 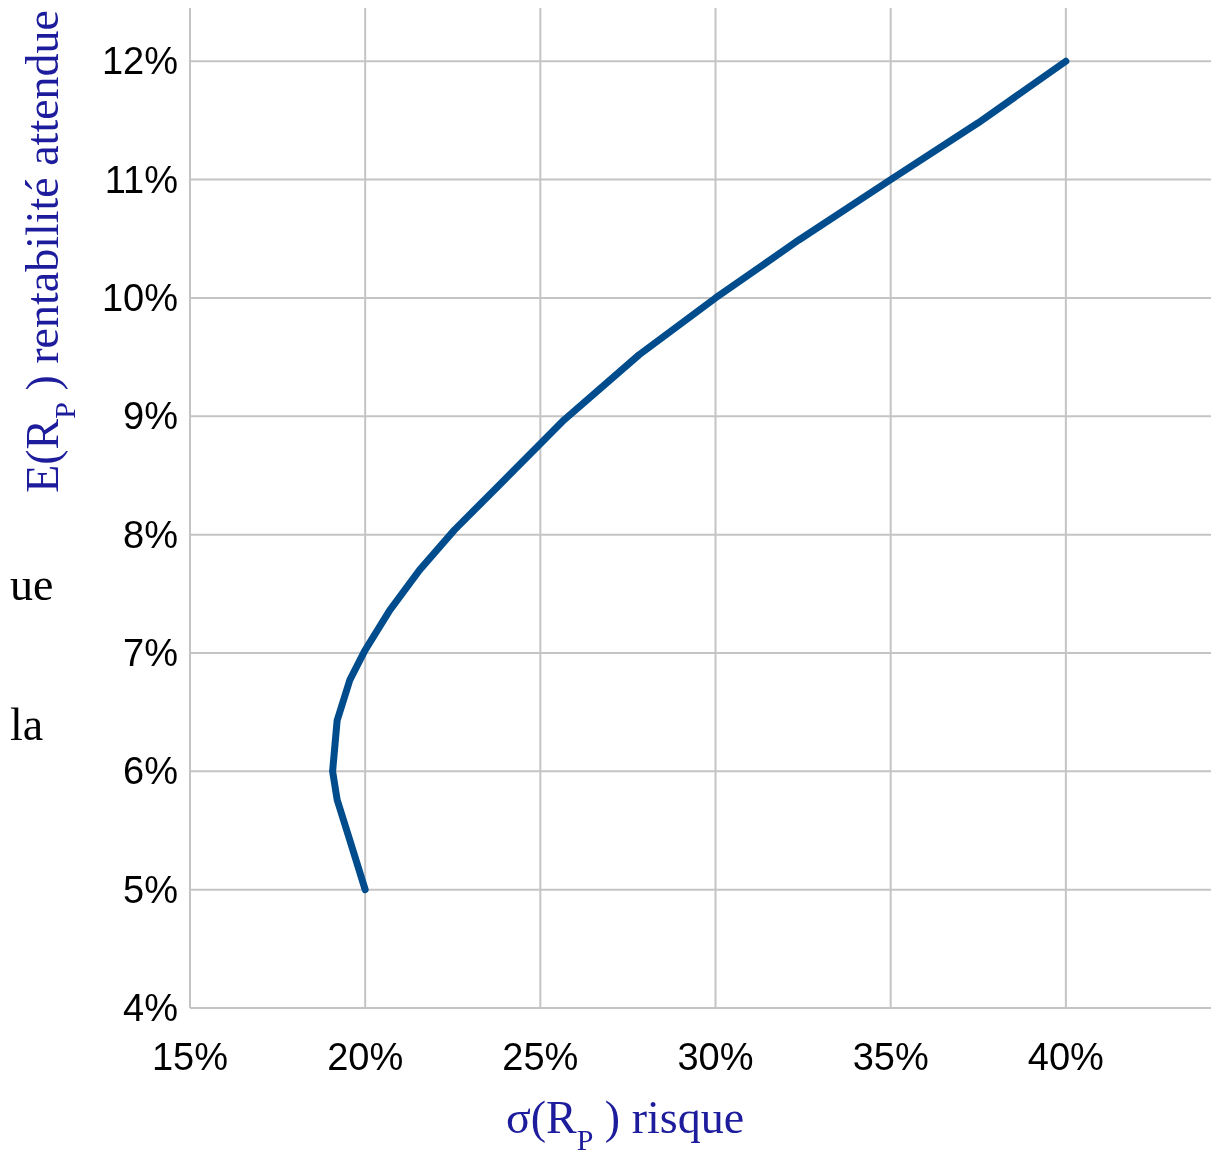 I want to click on x-tick-label: 35%, so click(x=890, y=1057).